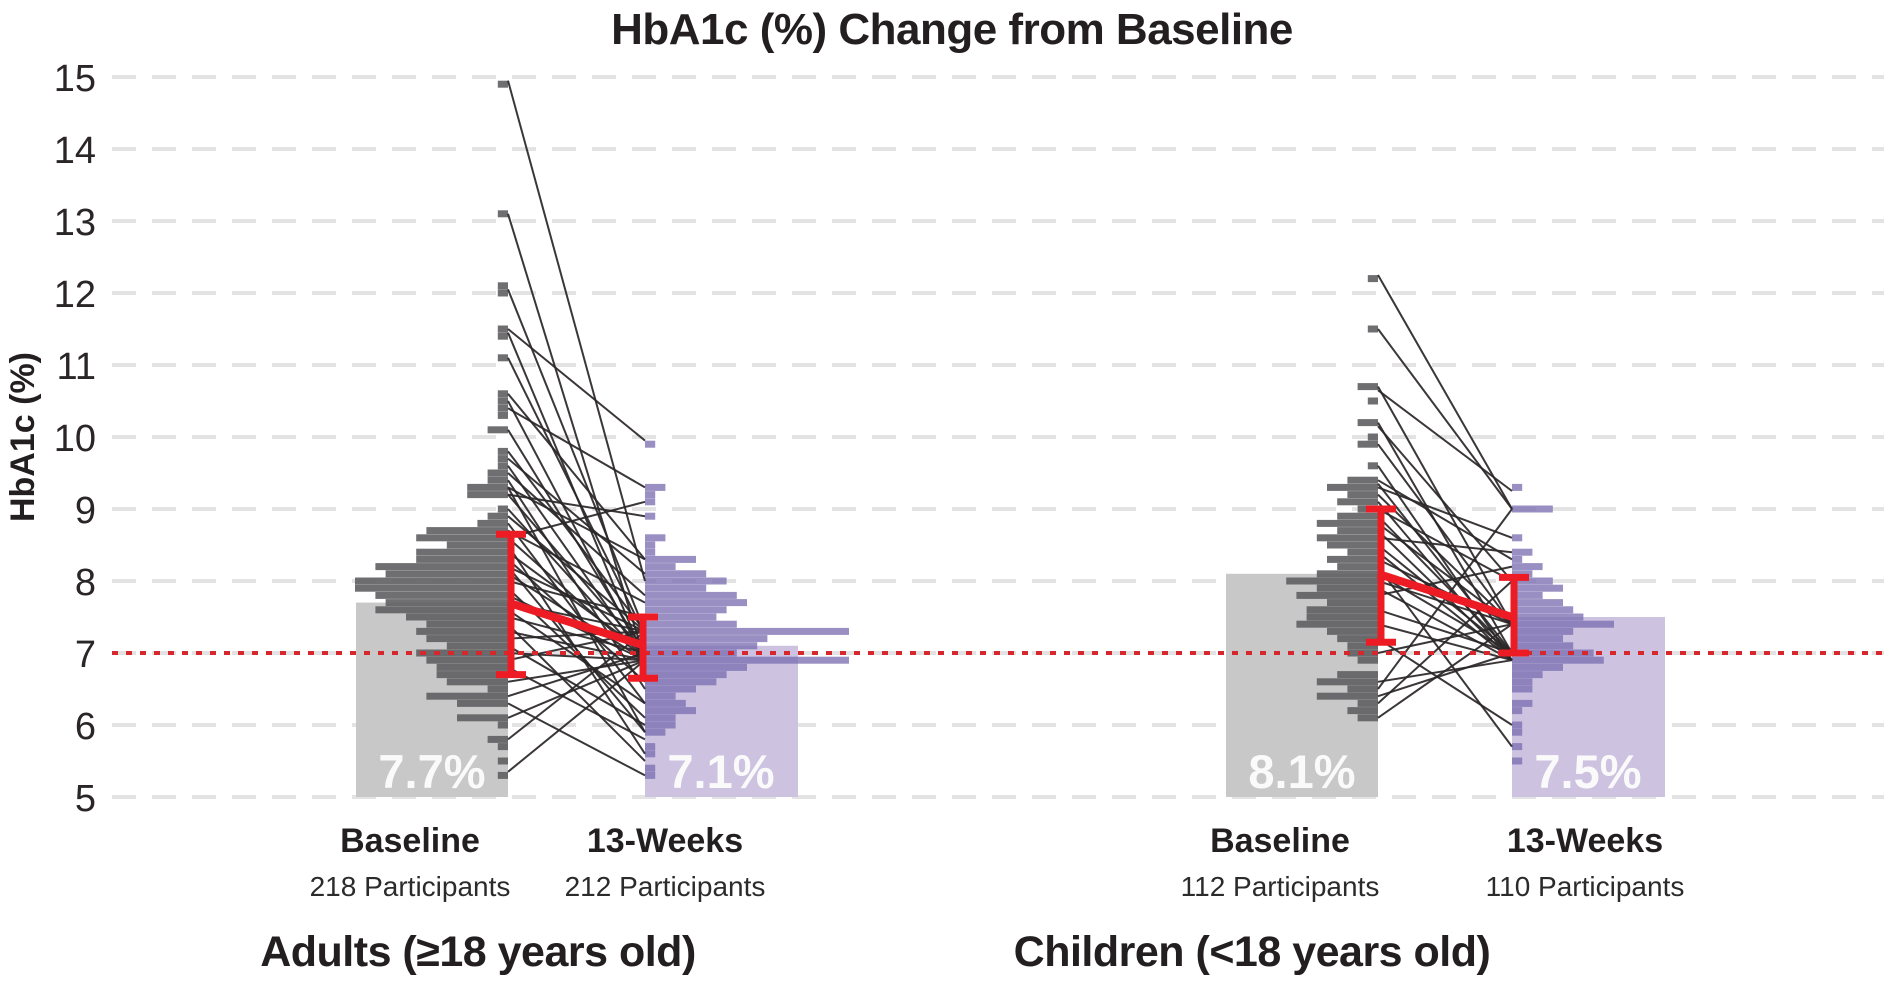  Describe the element at coordinates (1445, 595) in the screenshot. I see `mean-change-line` at that location.